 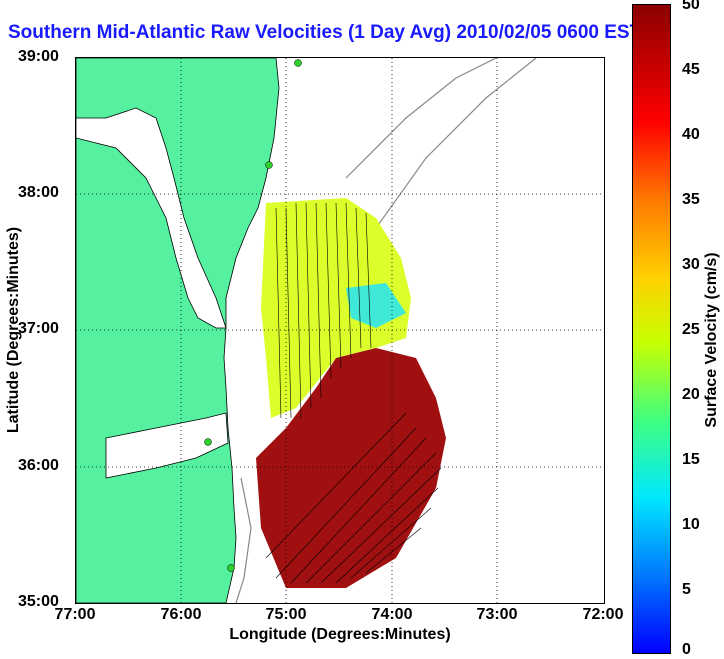 I want to click on colorbar, so click(x=651, y=329).